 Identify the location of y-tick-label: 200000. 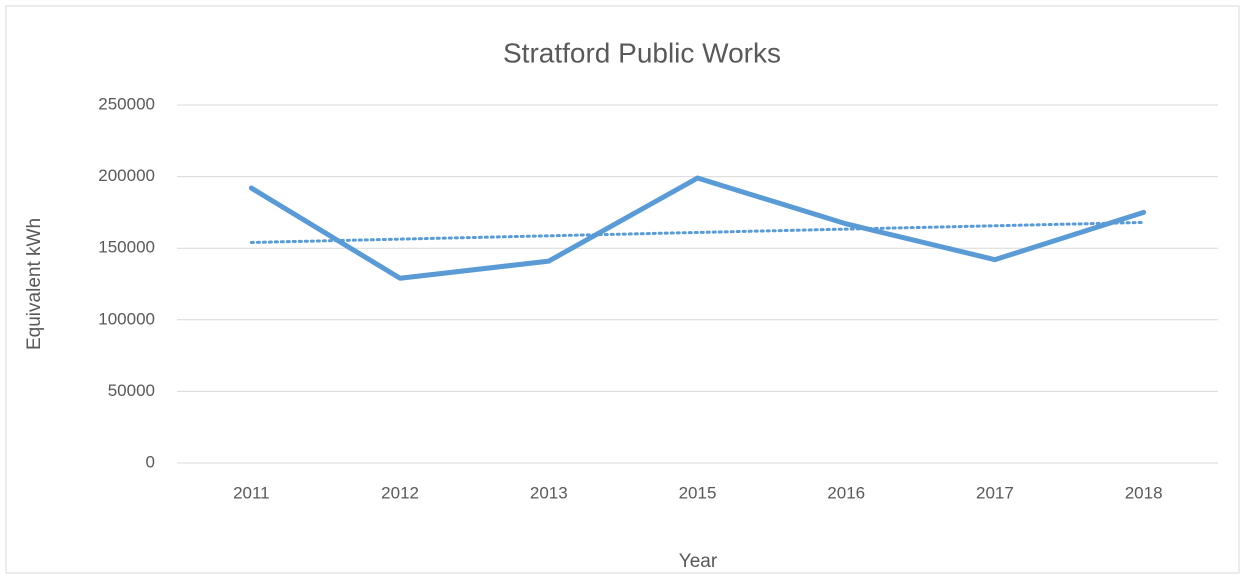
(126, 175).